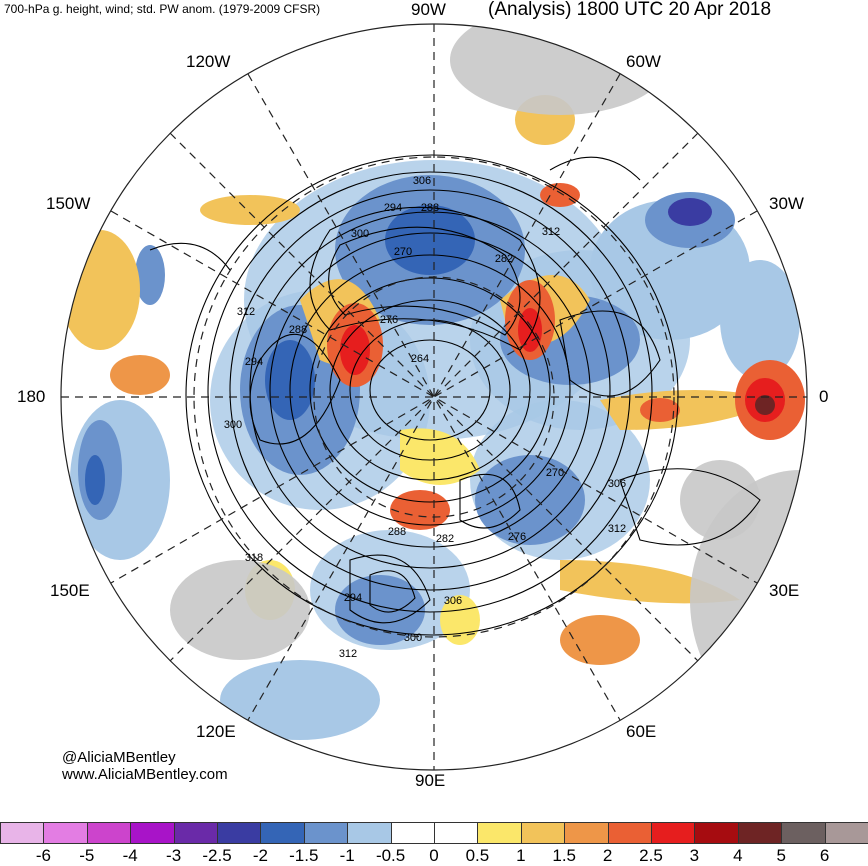  Describe the element at coordinates (420, 359) in the screenshot. I see `contour-label: 264` at that location.